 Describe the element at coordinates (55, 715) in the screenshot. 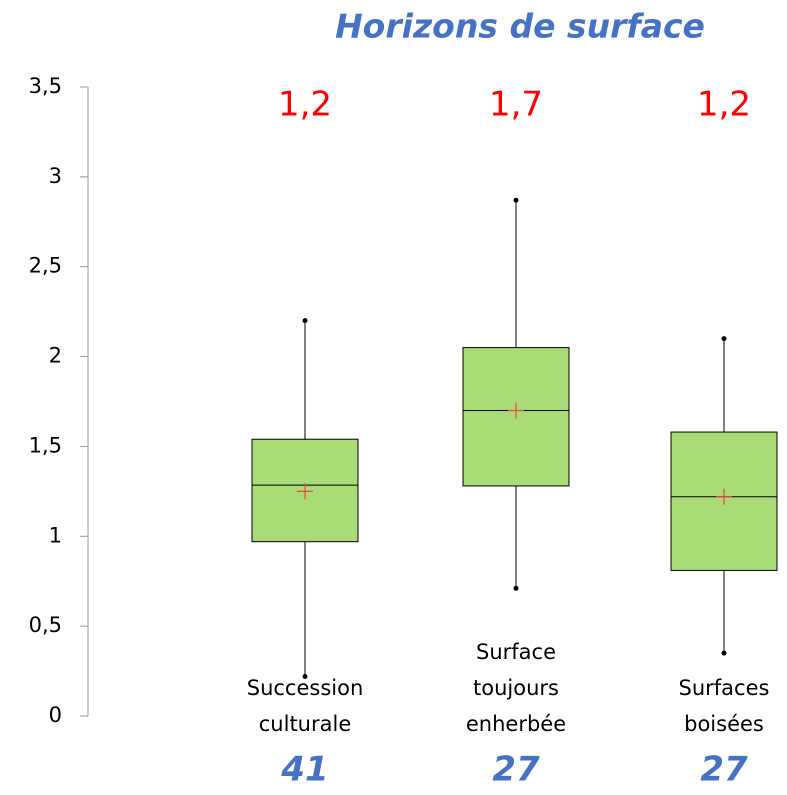

I see `y-tick-label: 0` at that location.